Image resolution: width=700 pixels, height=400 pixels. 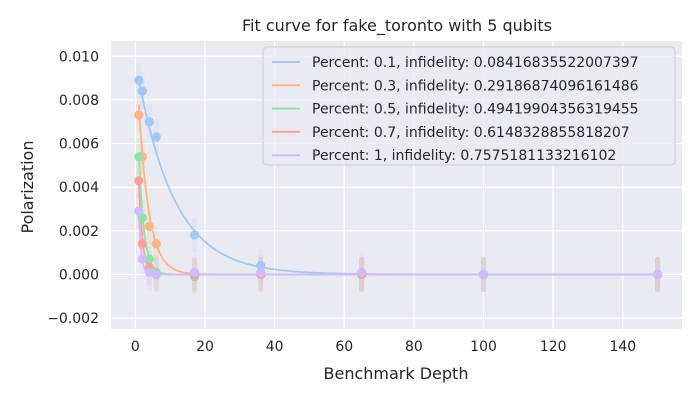 I want to click on y-tick-label: 0.000, so click(x=79, y=275).